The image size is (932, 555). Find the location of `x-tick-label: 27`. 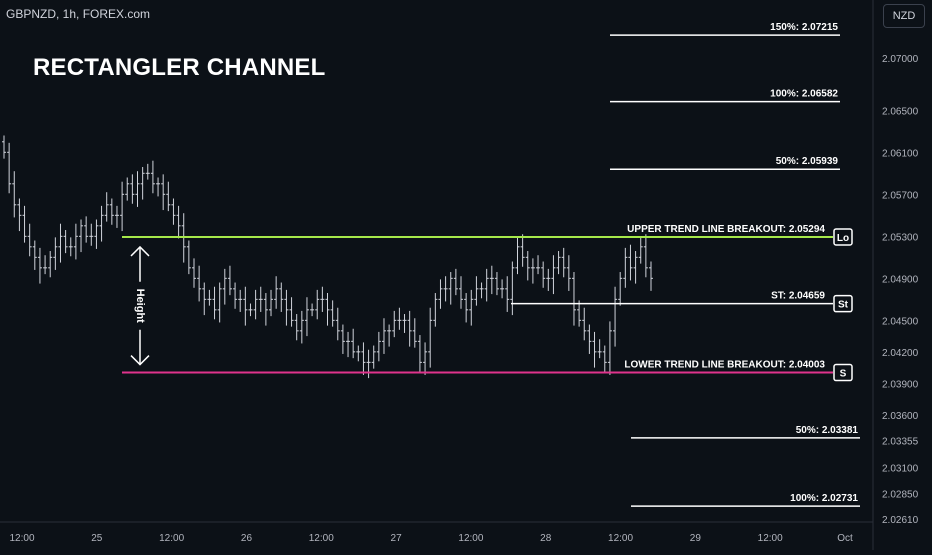

x-tick-label: 27 is located at coordinates (397, 538).